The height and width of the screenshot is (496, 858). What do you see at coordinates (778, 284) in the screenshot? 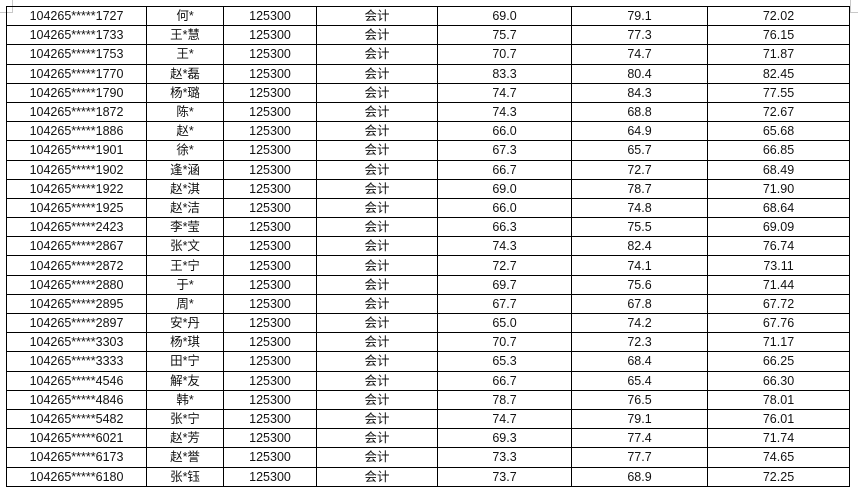
I see `total-score-cell: 71.44` at bounding box center [778, 284].